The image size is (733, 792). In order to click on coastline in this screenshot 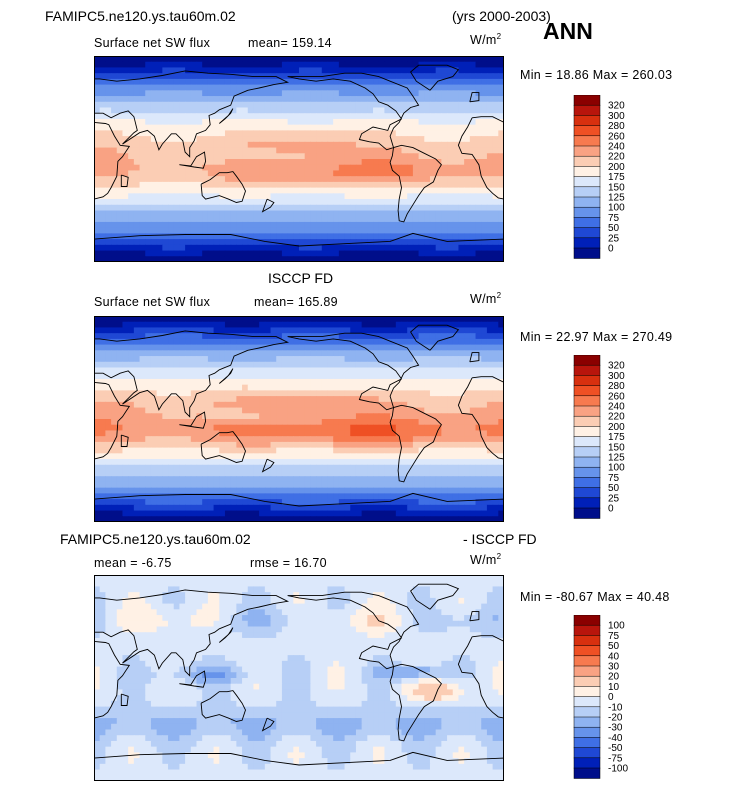, I will do `click(474, 97)`.